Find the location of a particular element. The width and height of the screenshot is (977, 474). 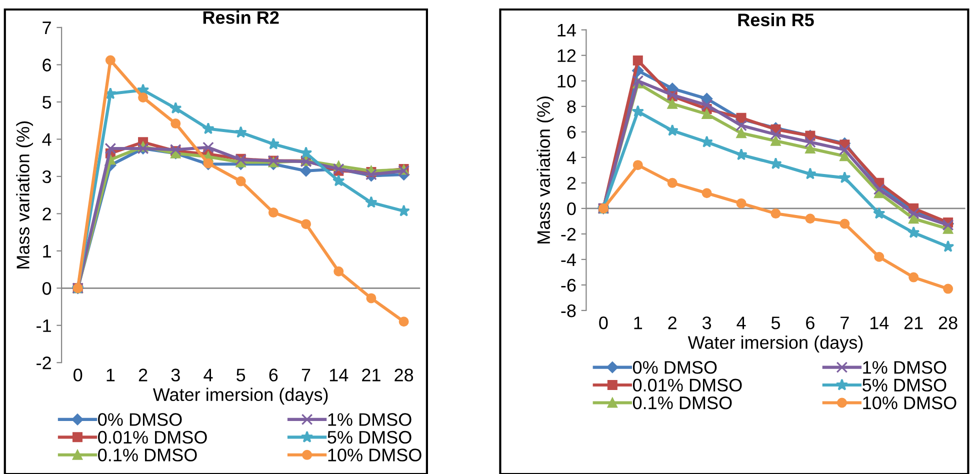

chart-title: Resin R5 is located at coordinates (776, 19).